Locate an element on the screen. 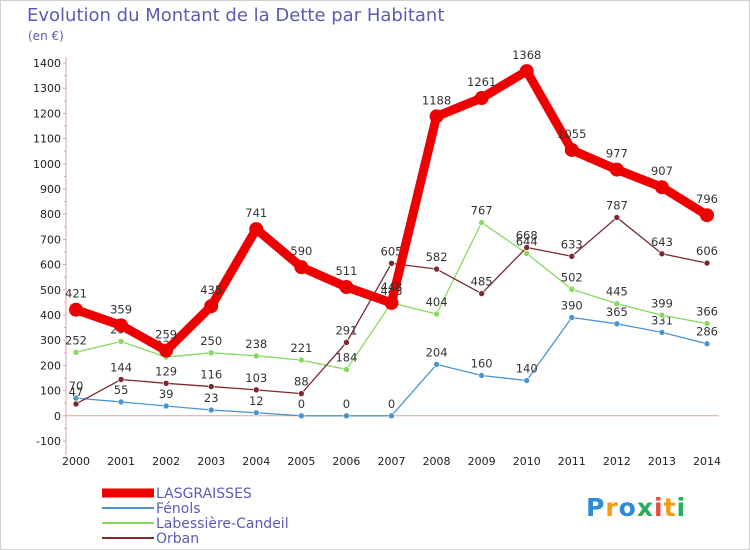  data-label-lasgraisses: 741 is located at coordinates (256, 213).